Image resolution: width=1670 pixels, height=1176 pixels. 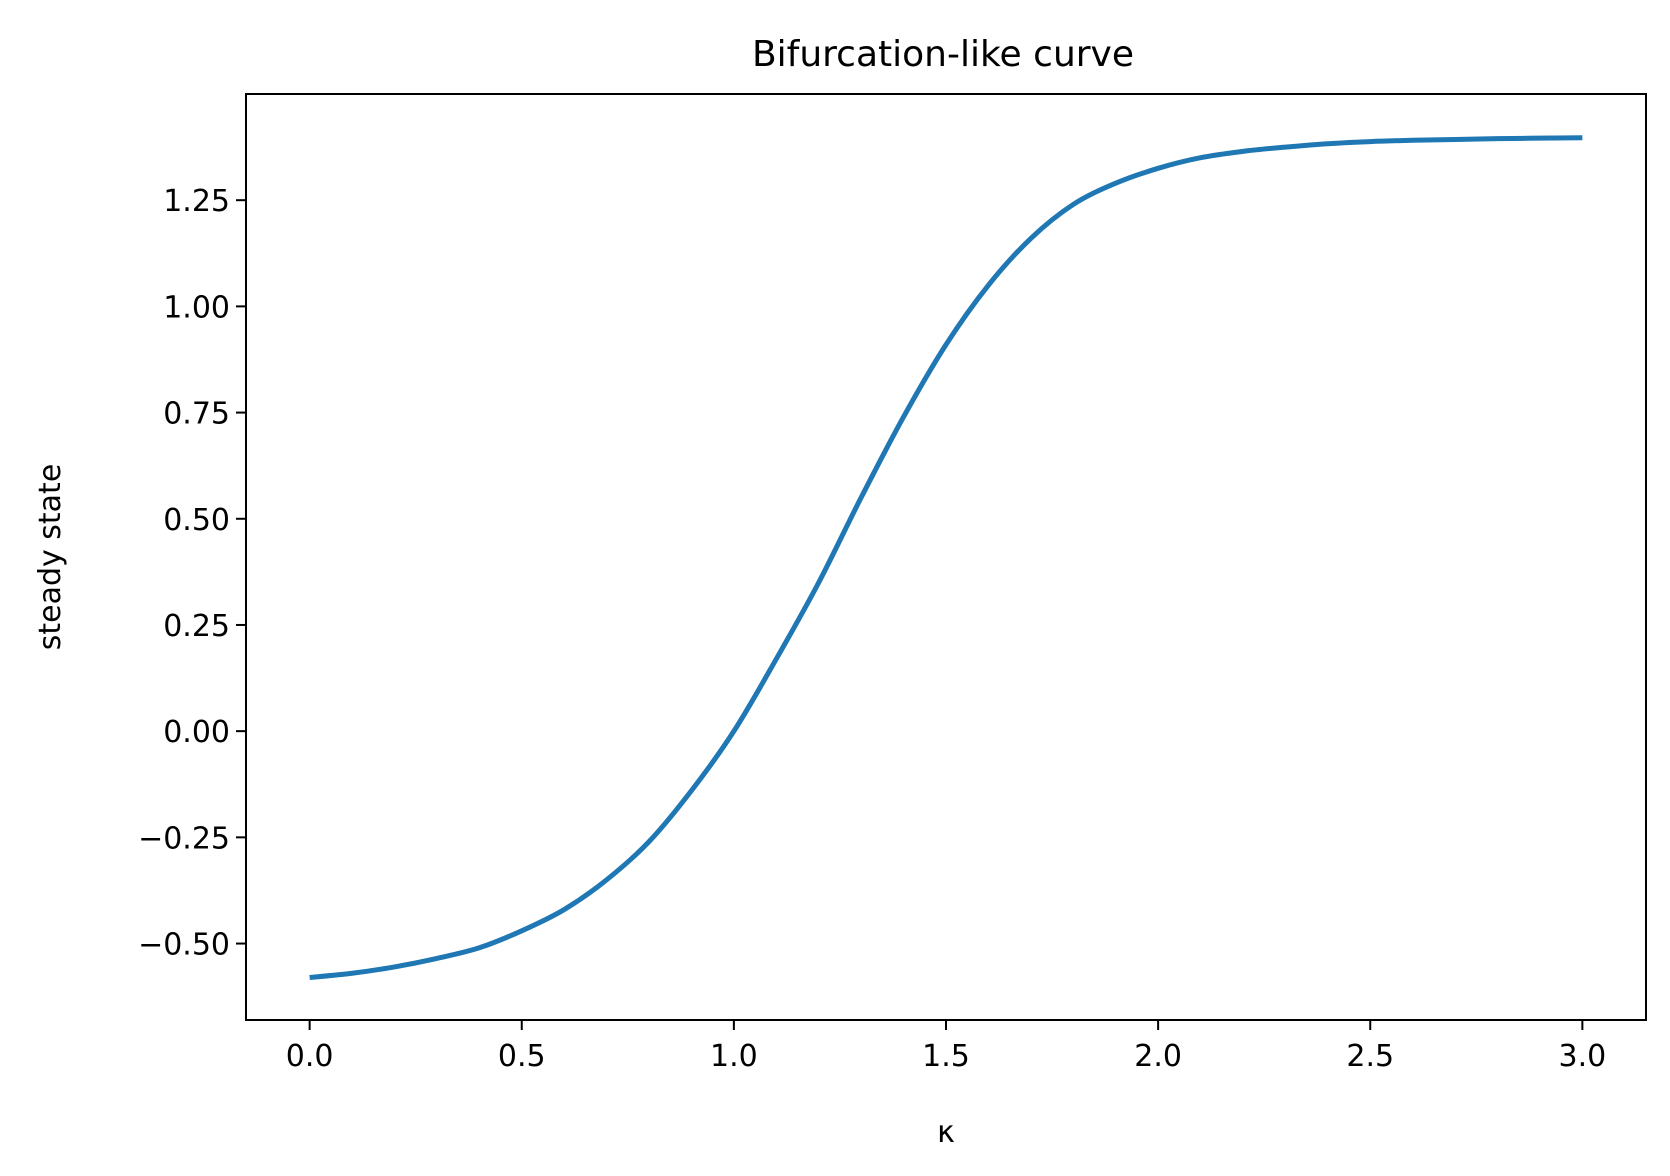 I want to click on y-tick-label: 1.00, so click(x=196, y=307).